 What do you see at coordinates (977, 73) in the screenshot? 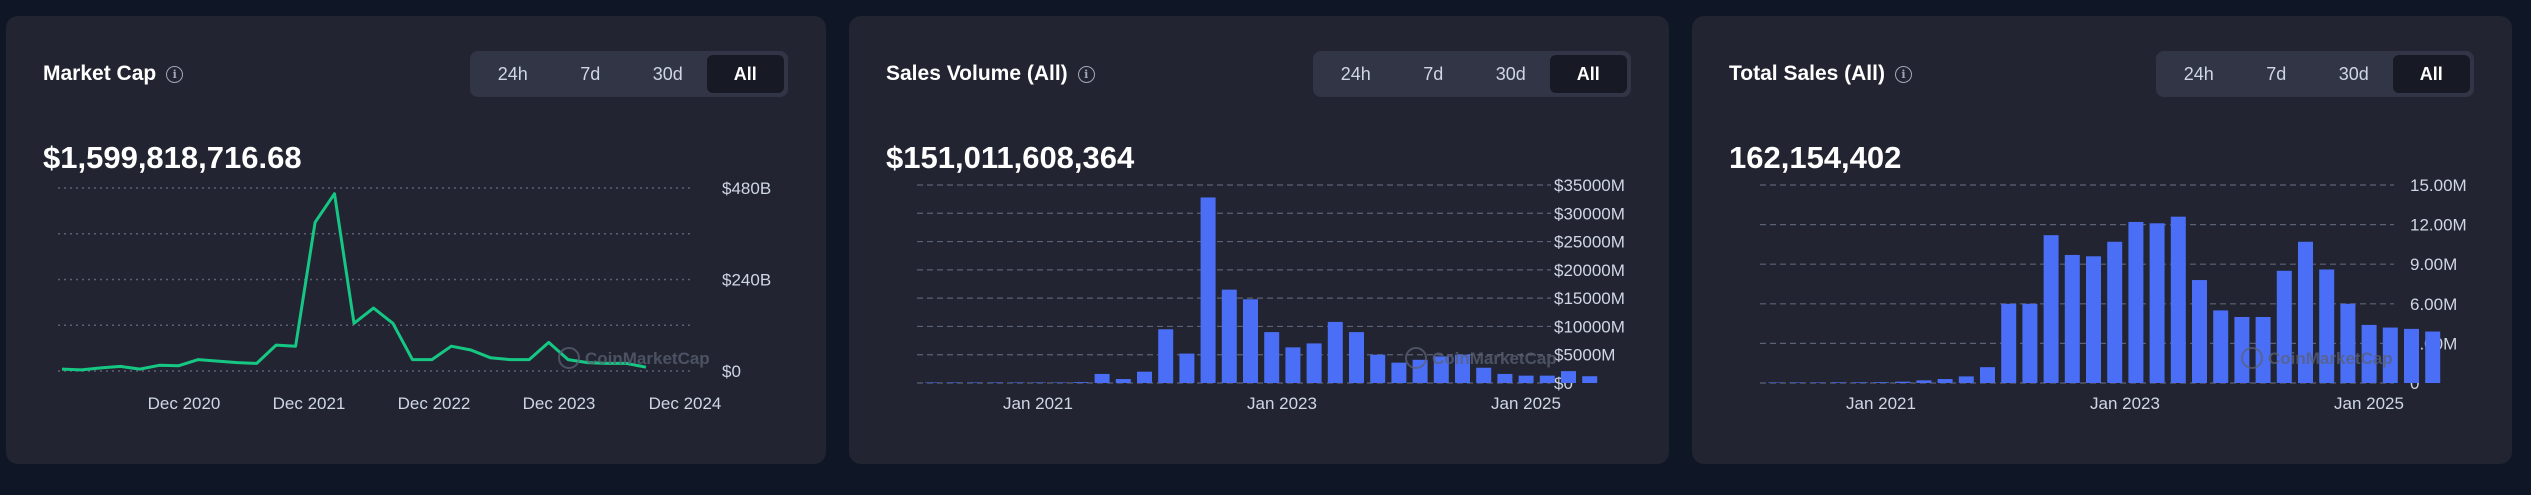
I see `card-title-text: Sales Volume (All)` at bounding box center [977, 73].